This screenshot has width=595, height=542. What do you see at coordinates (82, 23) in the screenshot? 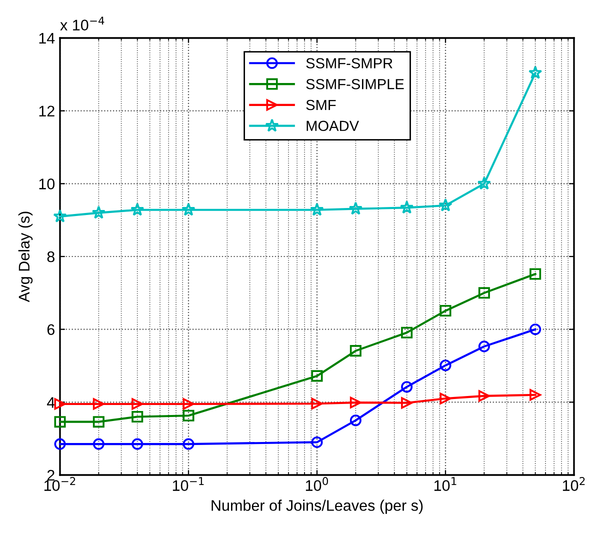
I see `text: x 10$^{−4}$` at bounding box center [82, 23].